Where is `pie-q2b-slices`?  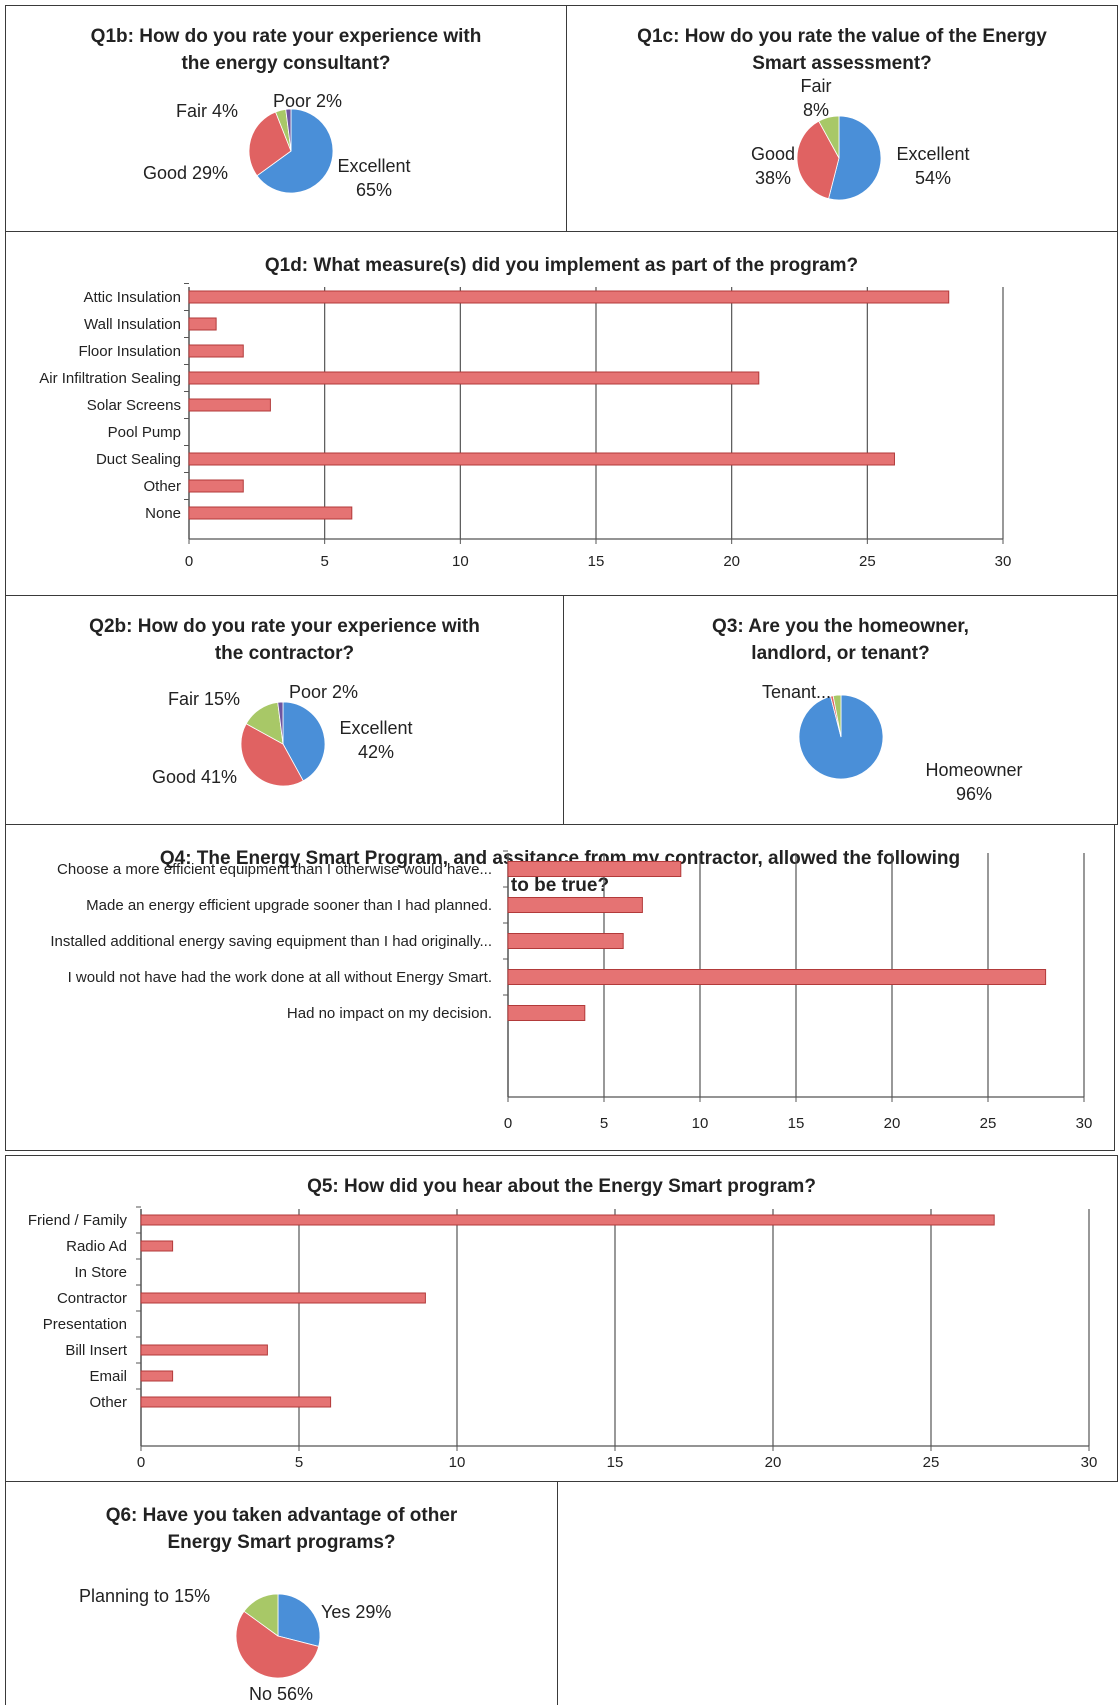
pie-q2b-slices is located at coordinates (283, 744).